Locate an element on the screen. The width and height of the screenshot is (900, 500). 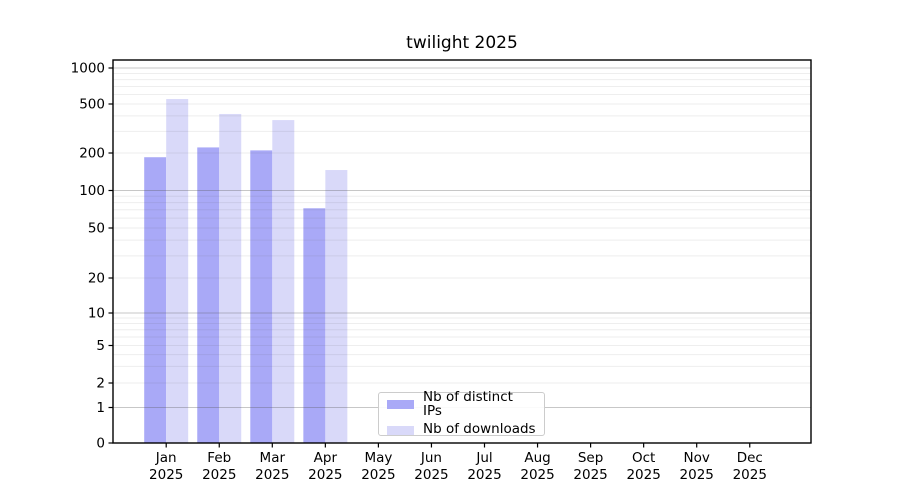
bar-mar-2025-nb-of-downloads is located at coordinates (283, 281).